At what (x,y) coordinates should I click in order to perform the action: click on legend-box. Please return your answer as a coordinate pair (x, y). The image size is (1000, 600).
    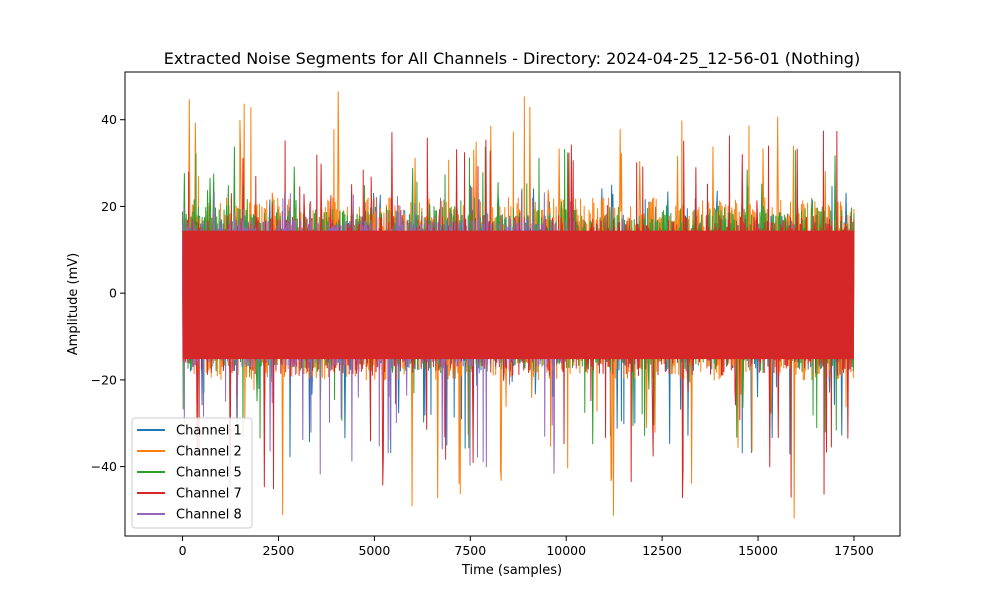
    Looking at the image, I should click on (192, 473).